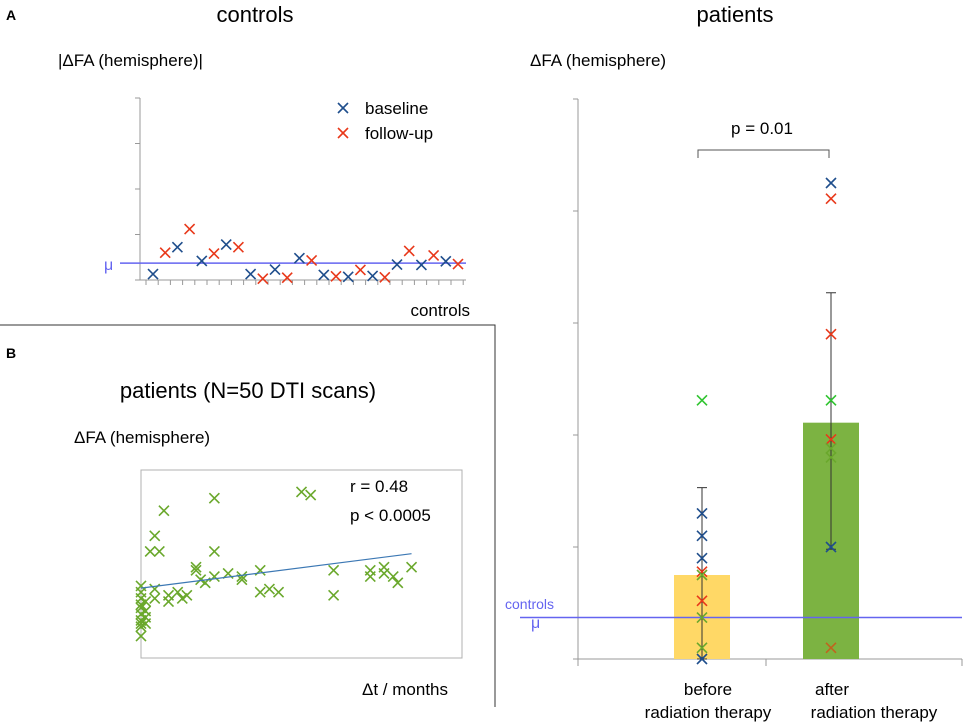  Describe the element at coordinates (702, 648) in the screenshot. I see `patient-point-p14` at that location.